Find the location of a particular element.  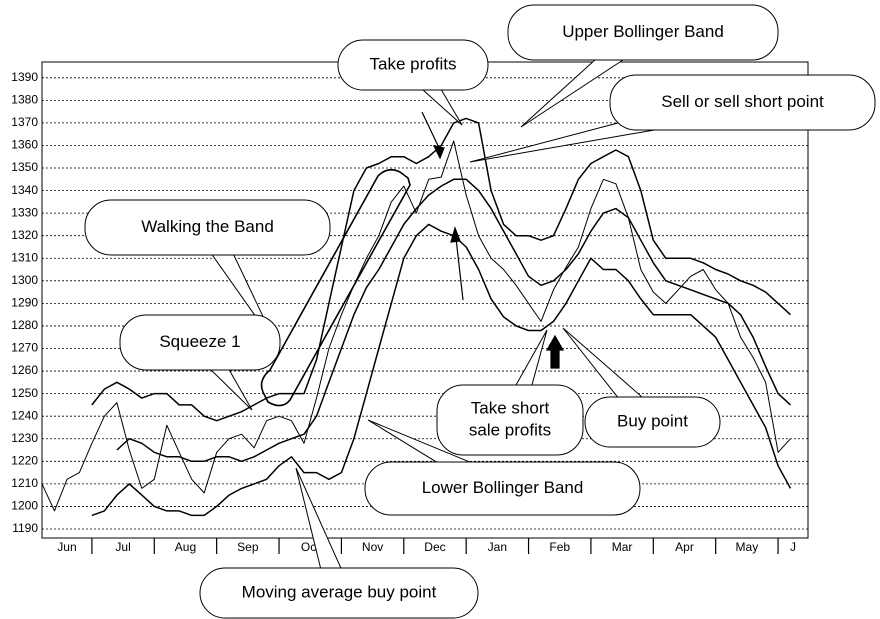

annotation-text: Walking the Band is located at coordinates (207, 226).